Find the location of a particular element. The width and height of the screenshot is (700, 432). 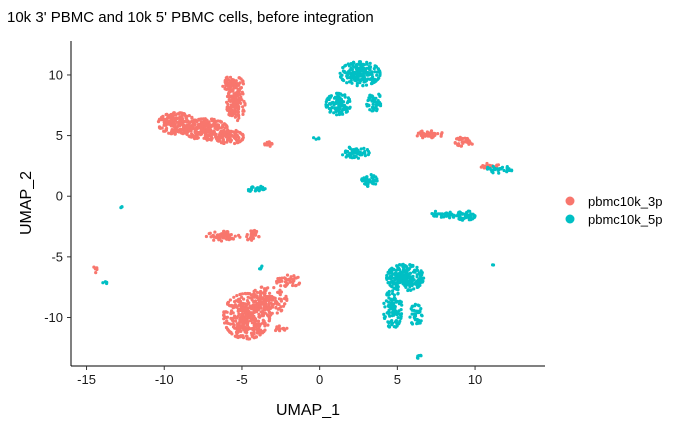

legend-label-pbmc10k-3p: pbmc10k_3p is located at coordinates (625, 201).